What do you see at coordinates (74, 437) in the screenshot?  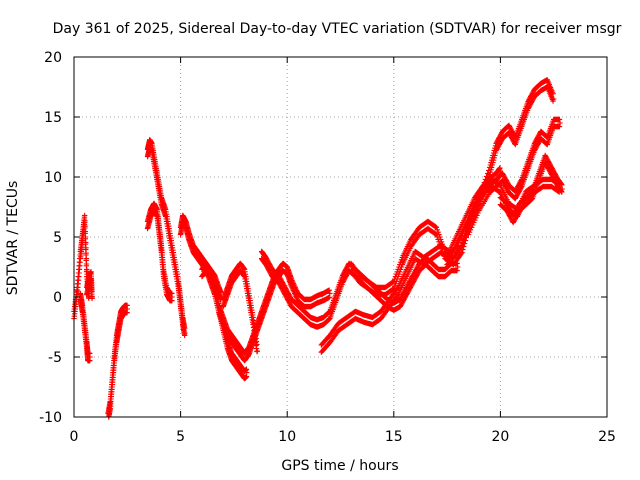 I see `x-tick-label: 0` at bounding box center [74, 437].